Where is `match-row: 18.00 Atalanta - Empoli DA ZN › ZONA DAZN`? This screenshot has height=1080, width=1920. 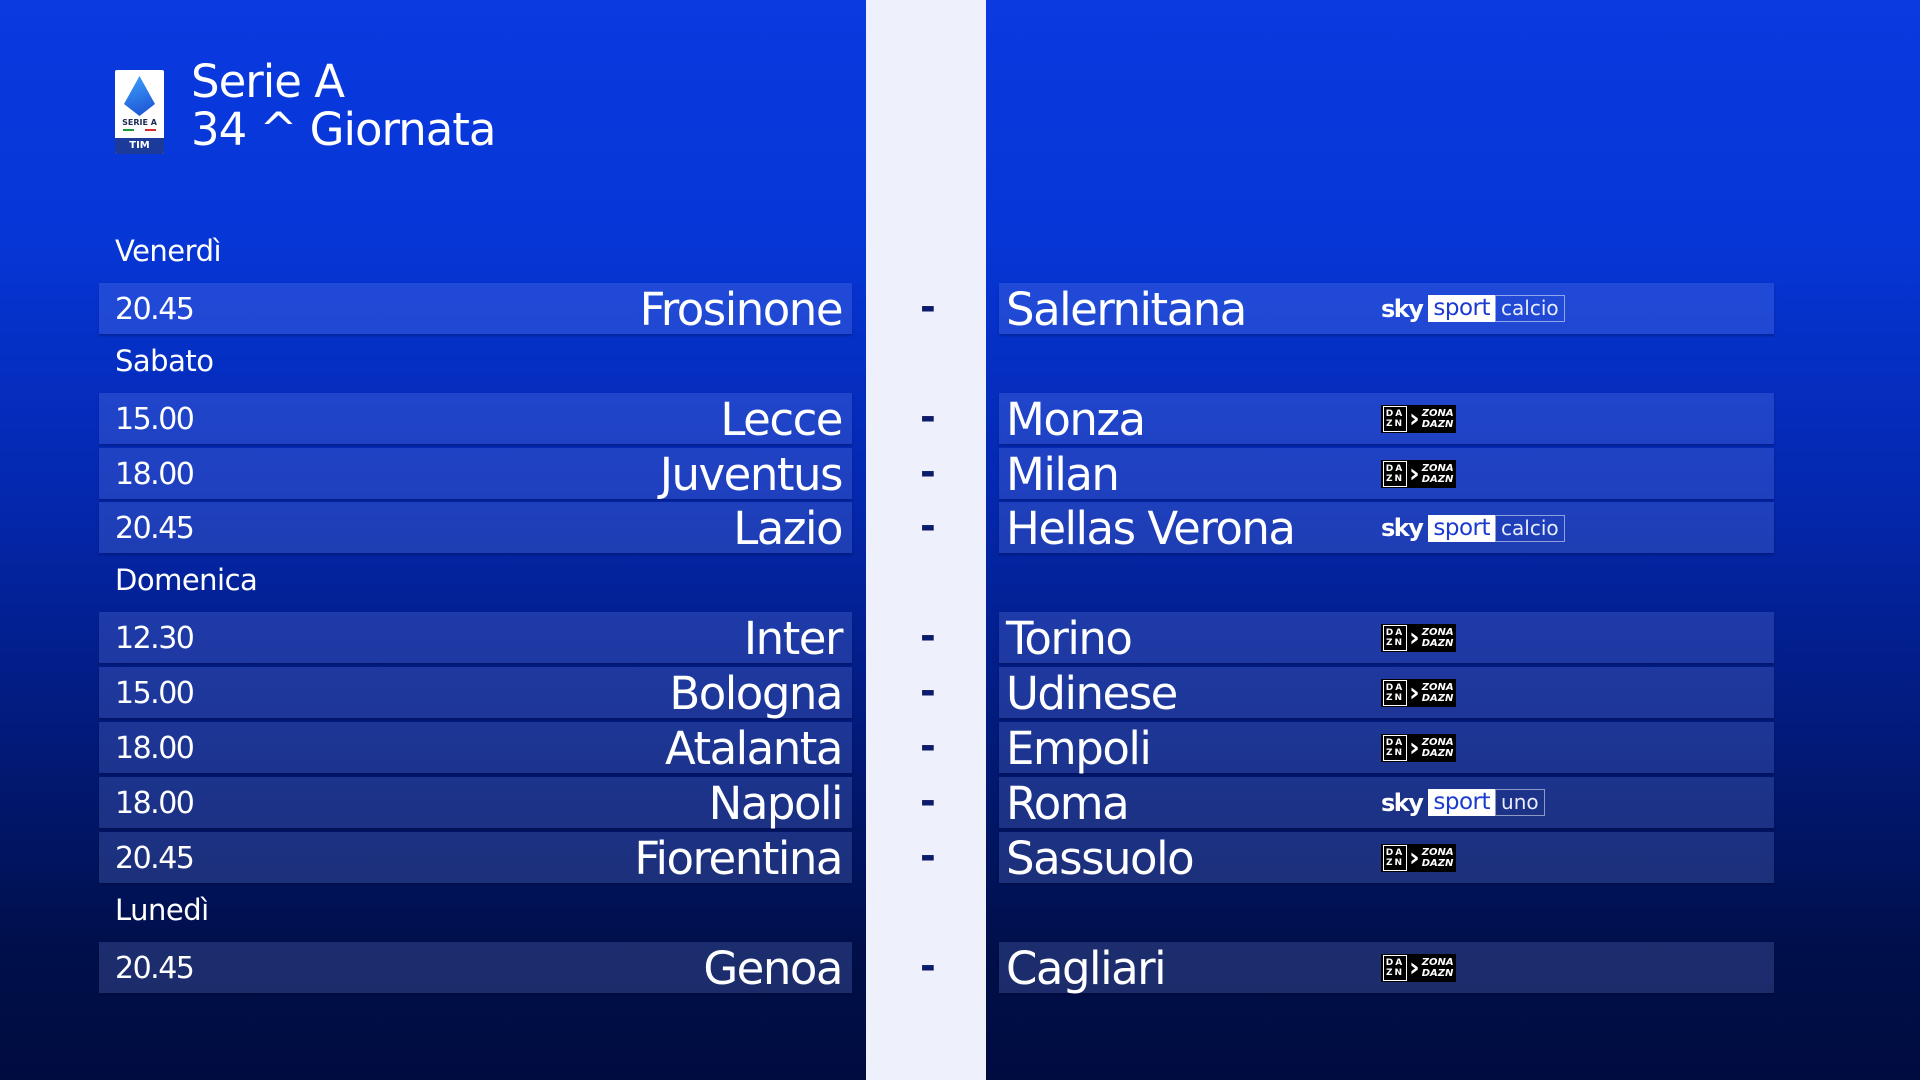 match-row: 18.00 Atalanta - Empoli DA ZN › ZONA DAZN is located at coordinates (960, 747).